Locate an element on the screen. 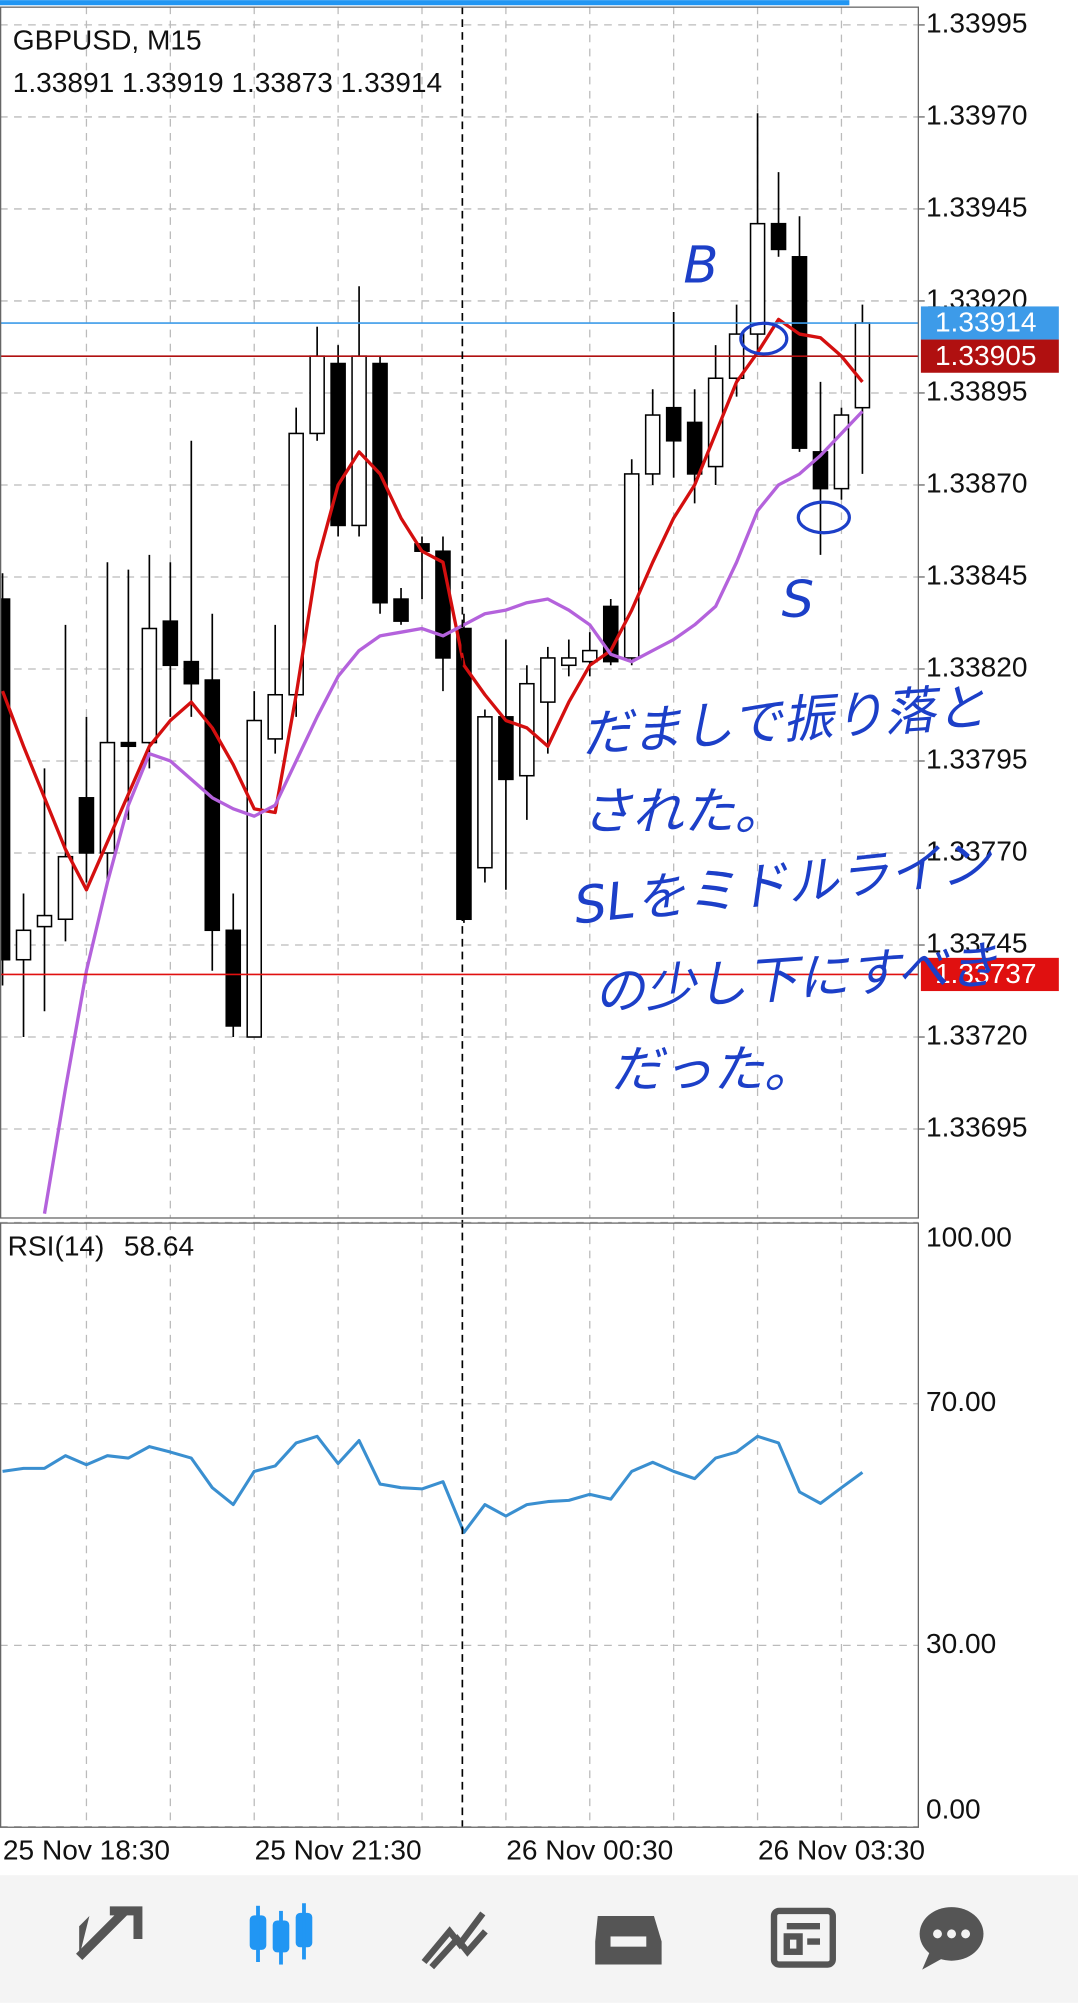 This screenshot has width=1078, height=2003. nav-trade is located at coordinates (454, 1940).